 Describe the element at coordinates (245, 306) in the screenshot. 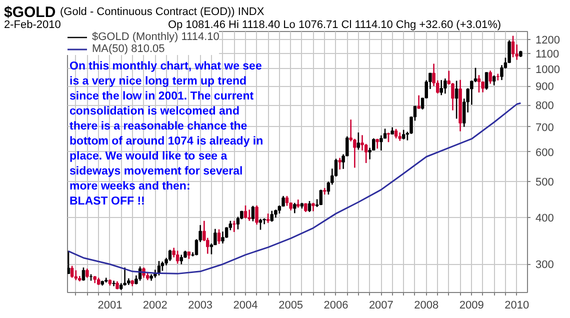

I see `x-tick-label: 2004` at that location.